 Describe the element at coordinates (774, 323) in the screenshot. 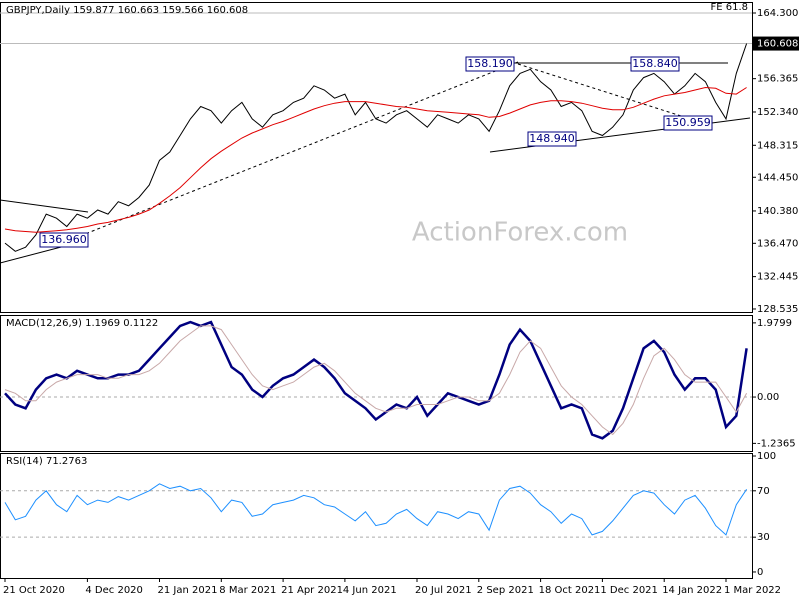

I see `y-tick-label: 1.9799` at that location.